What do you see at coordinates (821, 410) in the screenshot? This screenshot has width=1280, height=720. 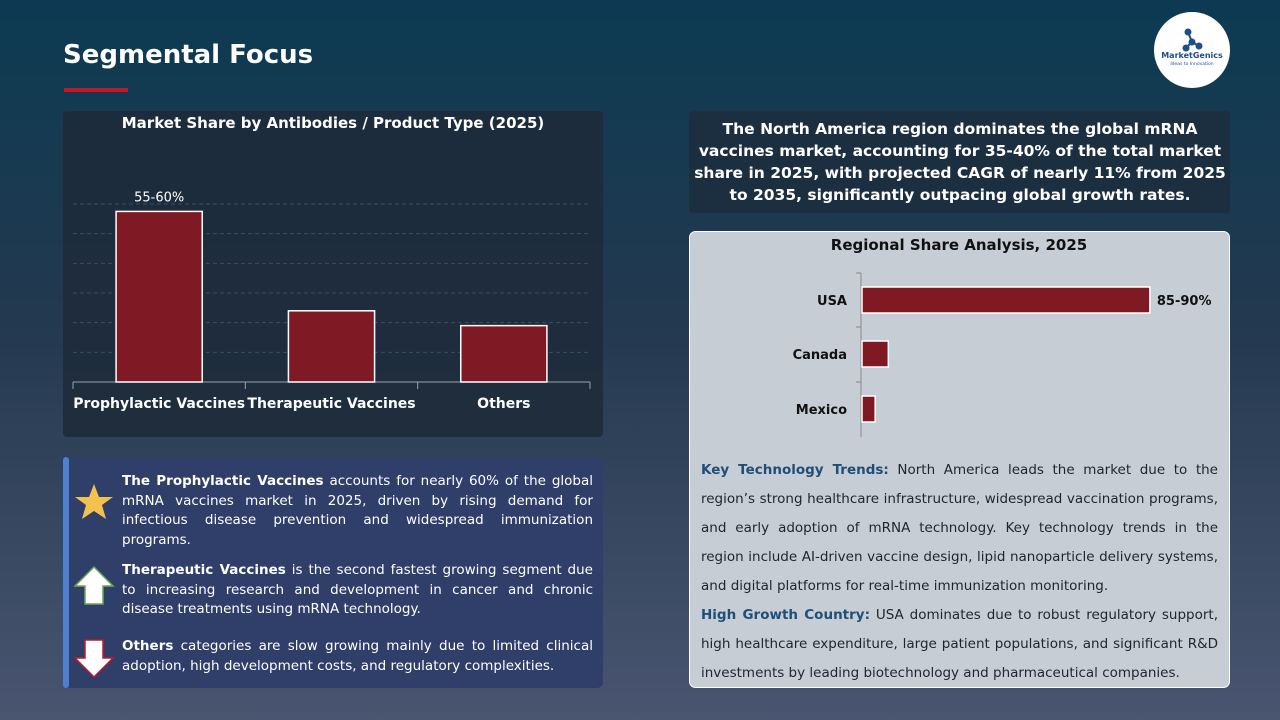 I see `y-tick-label: Mexico` at bounding box center [821, 410].